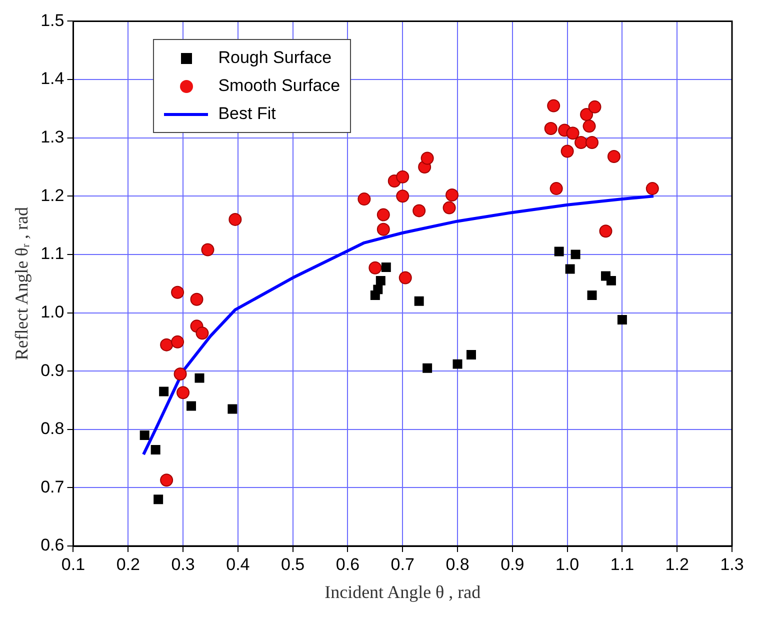 The height and width of the screenshot is (621, 760). Describe the element at coordinates (52, 254) in the screenshot. I see `y-tick-label: 1.1` at that location.